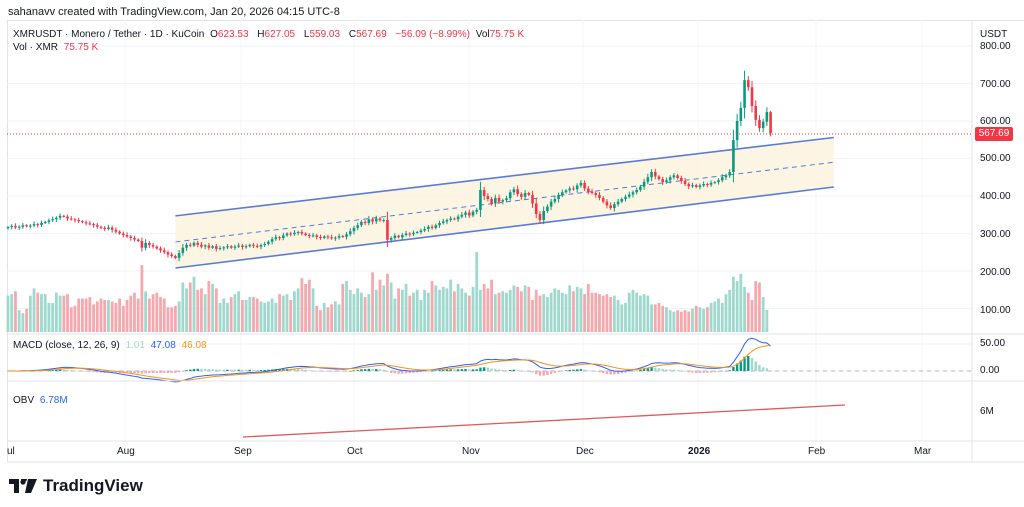 The height and width of the screenshot is (507, 1024). I want to click on brand-name: TradingView, so click(93, 485).